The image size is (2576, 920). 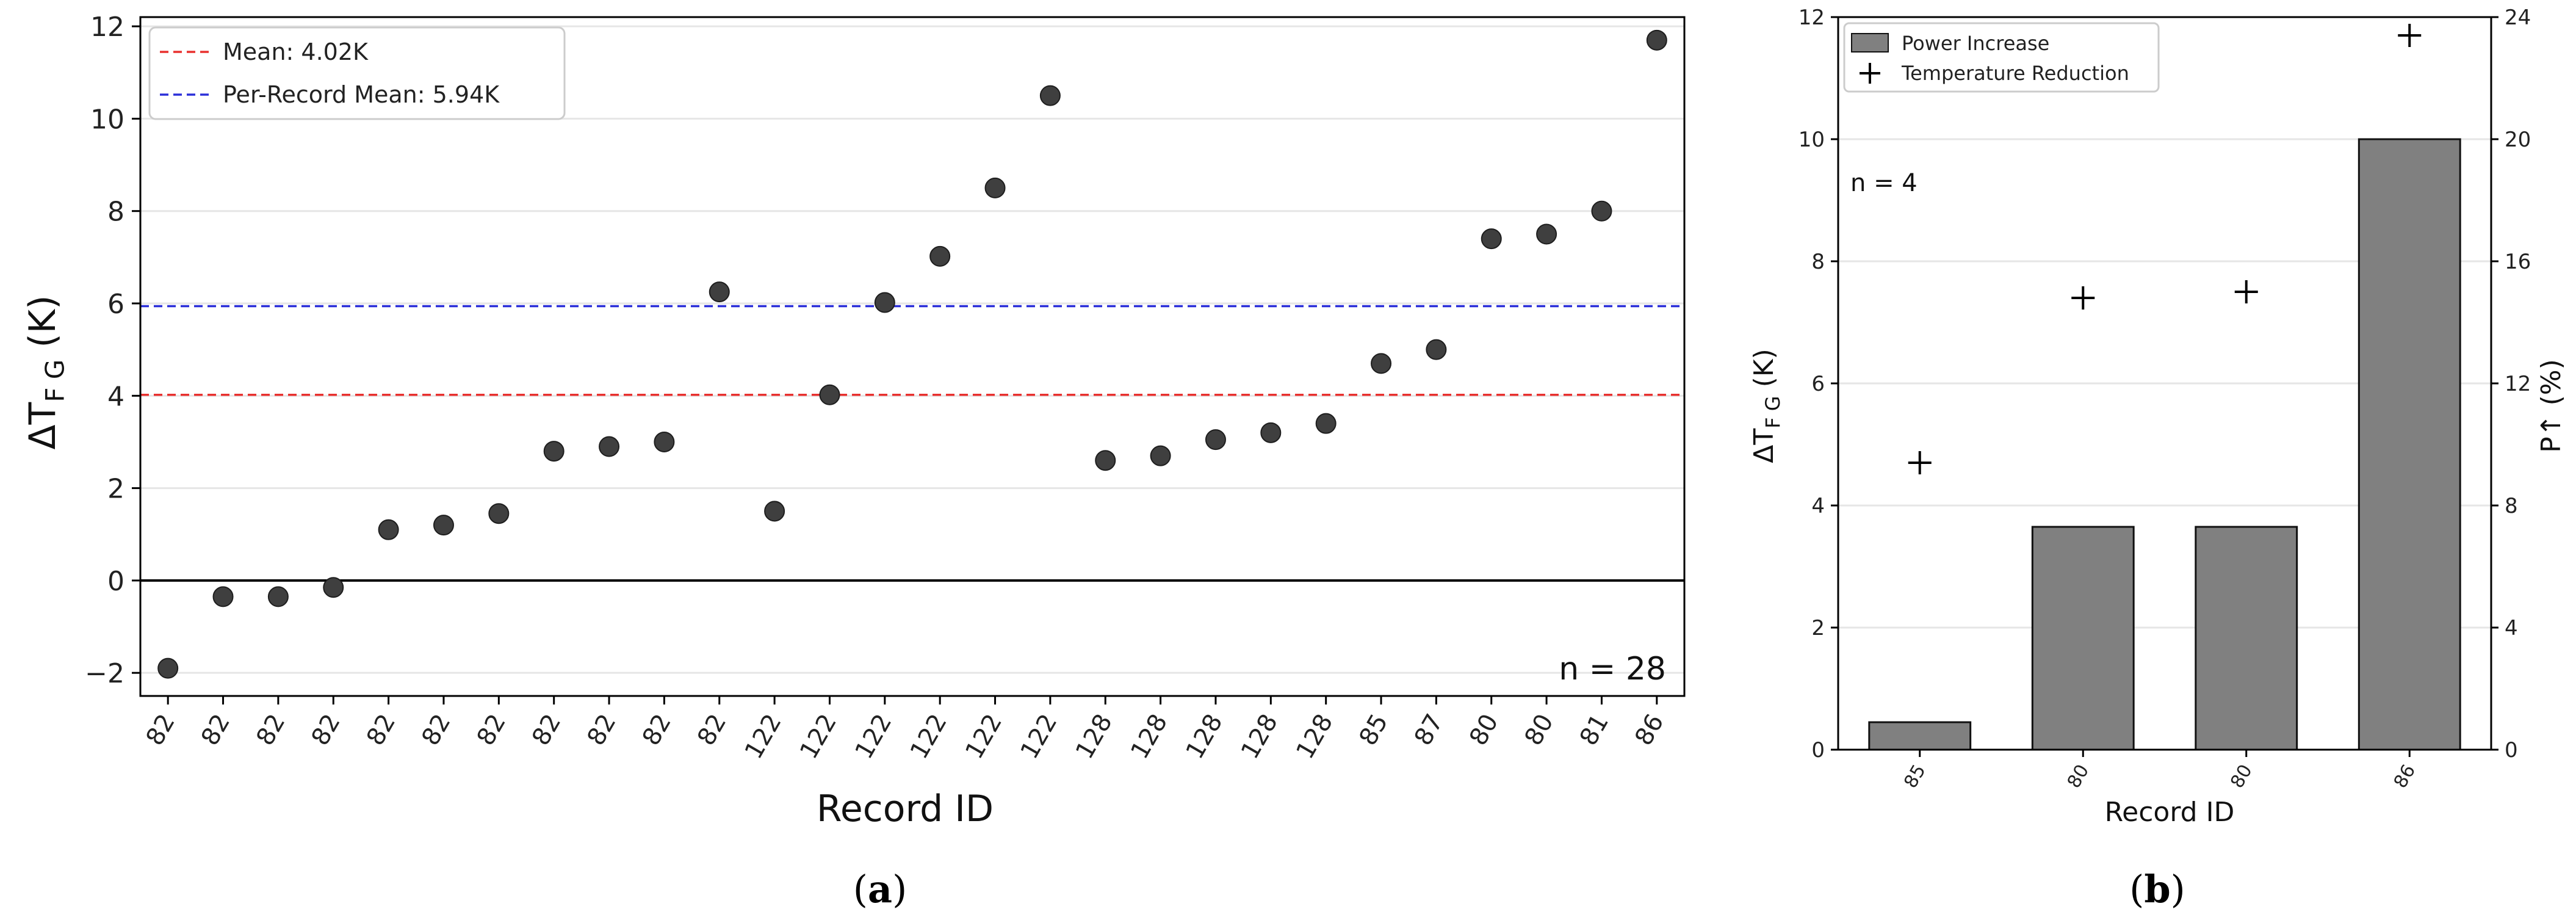 What do you see at coordinates (2165, 249) in the screenshot?
I see `panel-b-markers` at bounding box center [2165, 249].